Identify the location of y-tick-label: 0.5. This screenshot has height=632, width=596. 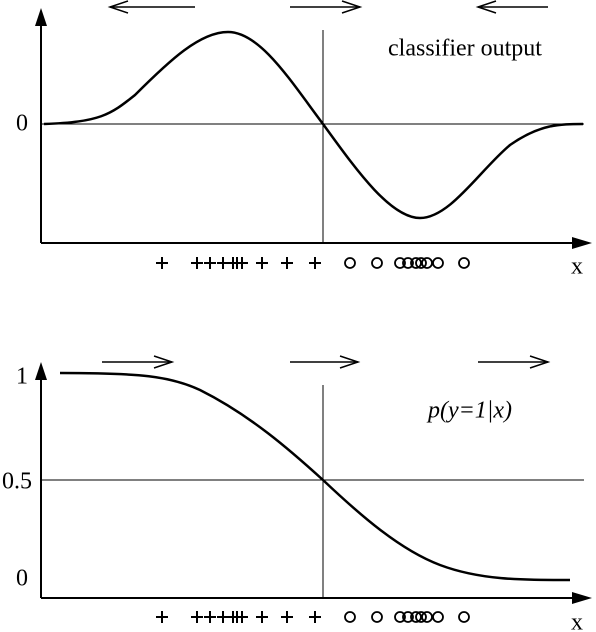
(17, 482).